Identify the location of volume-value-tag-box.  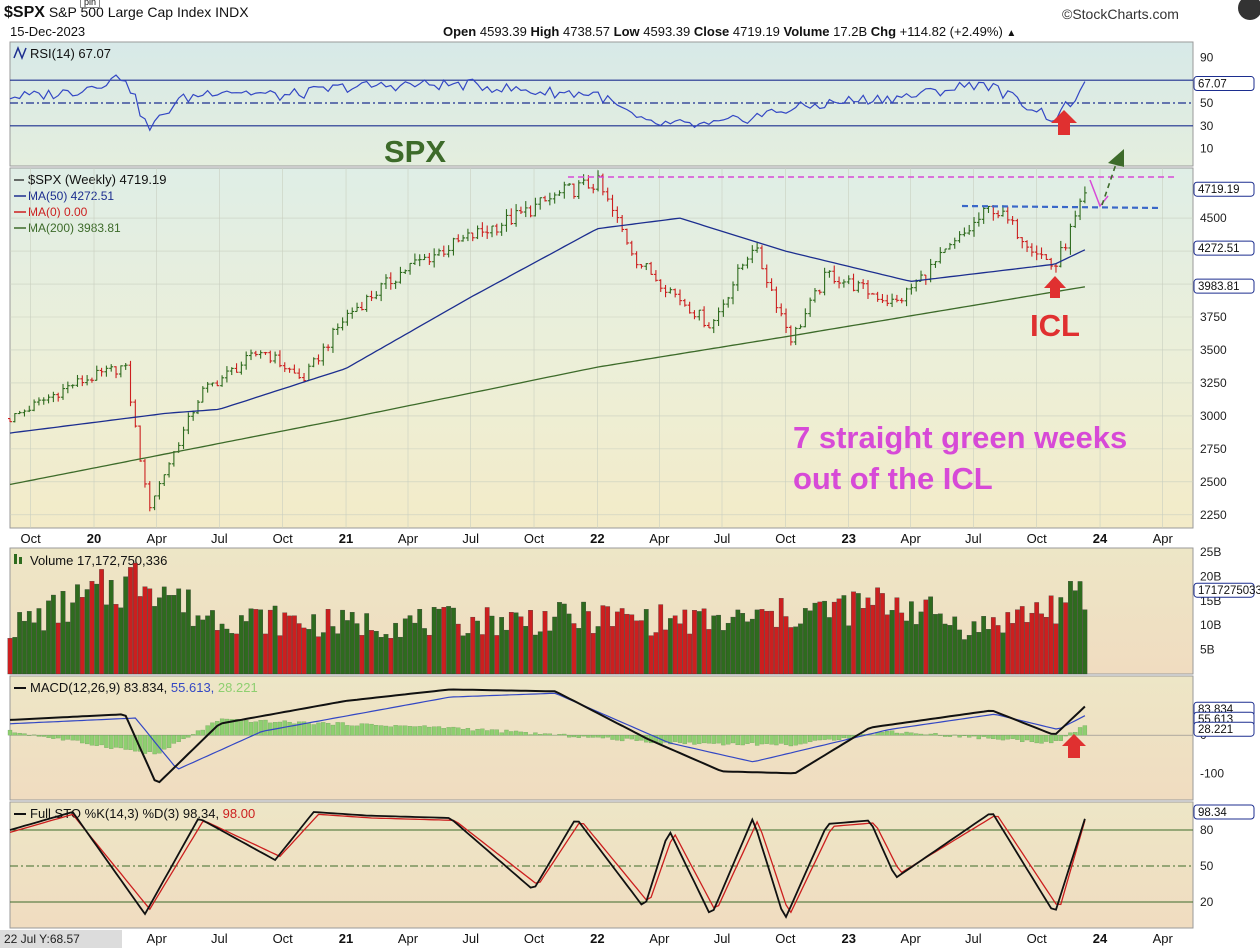
(1224, 590).